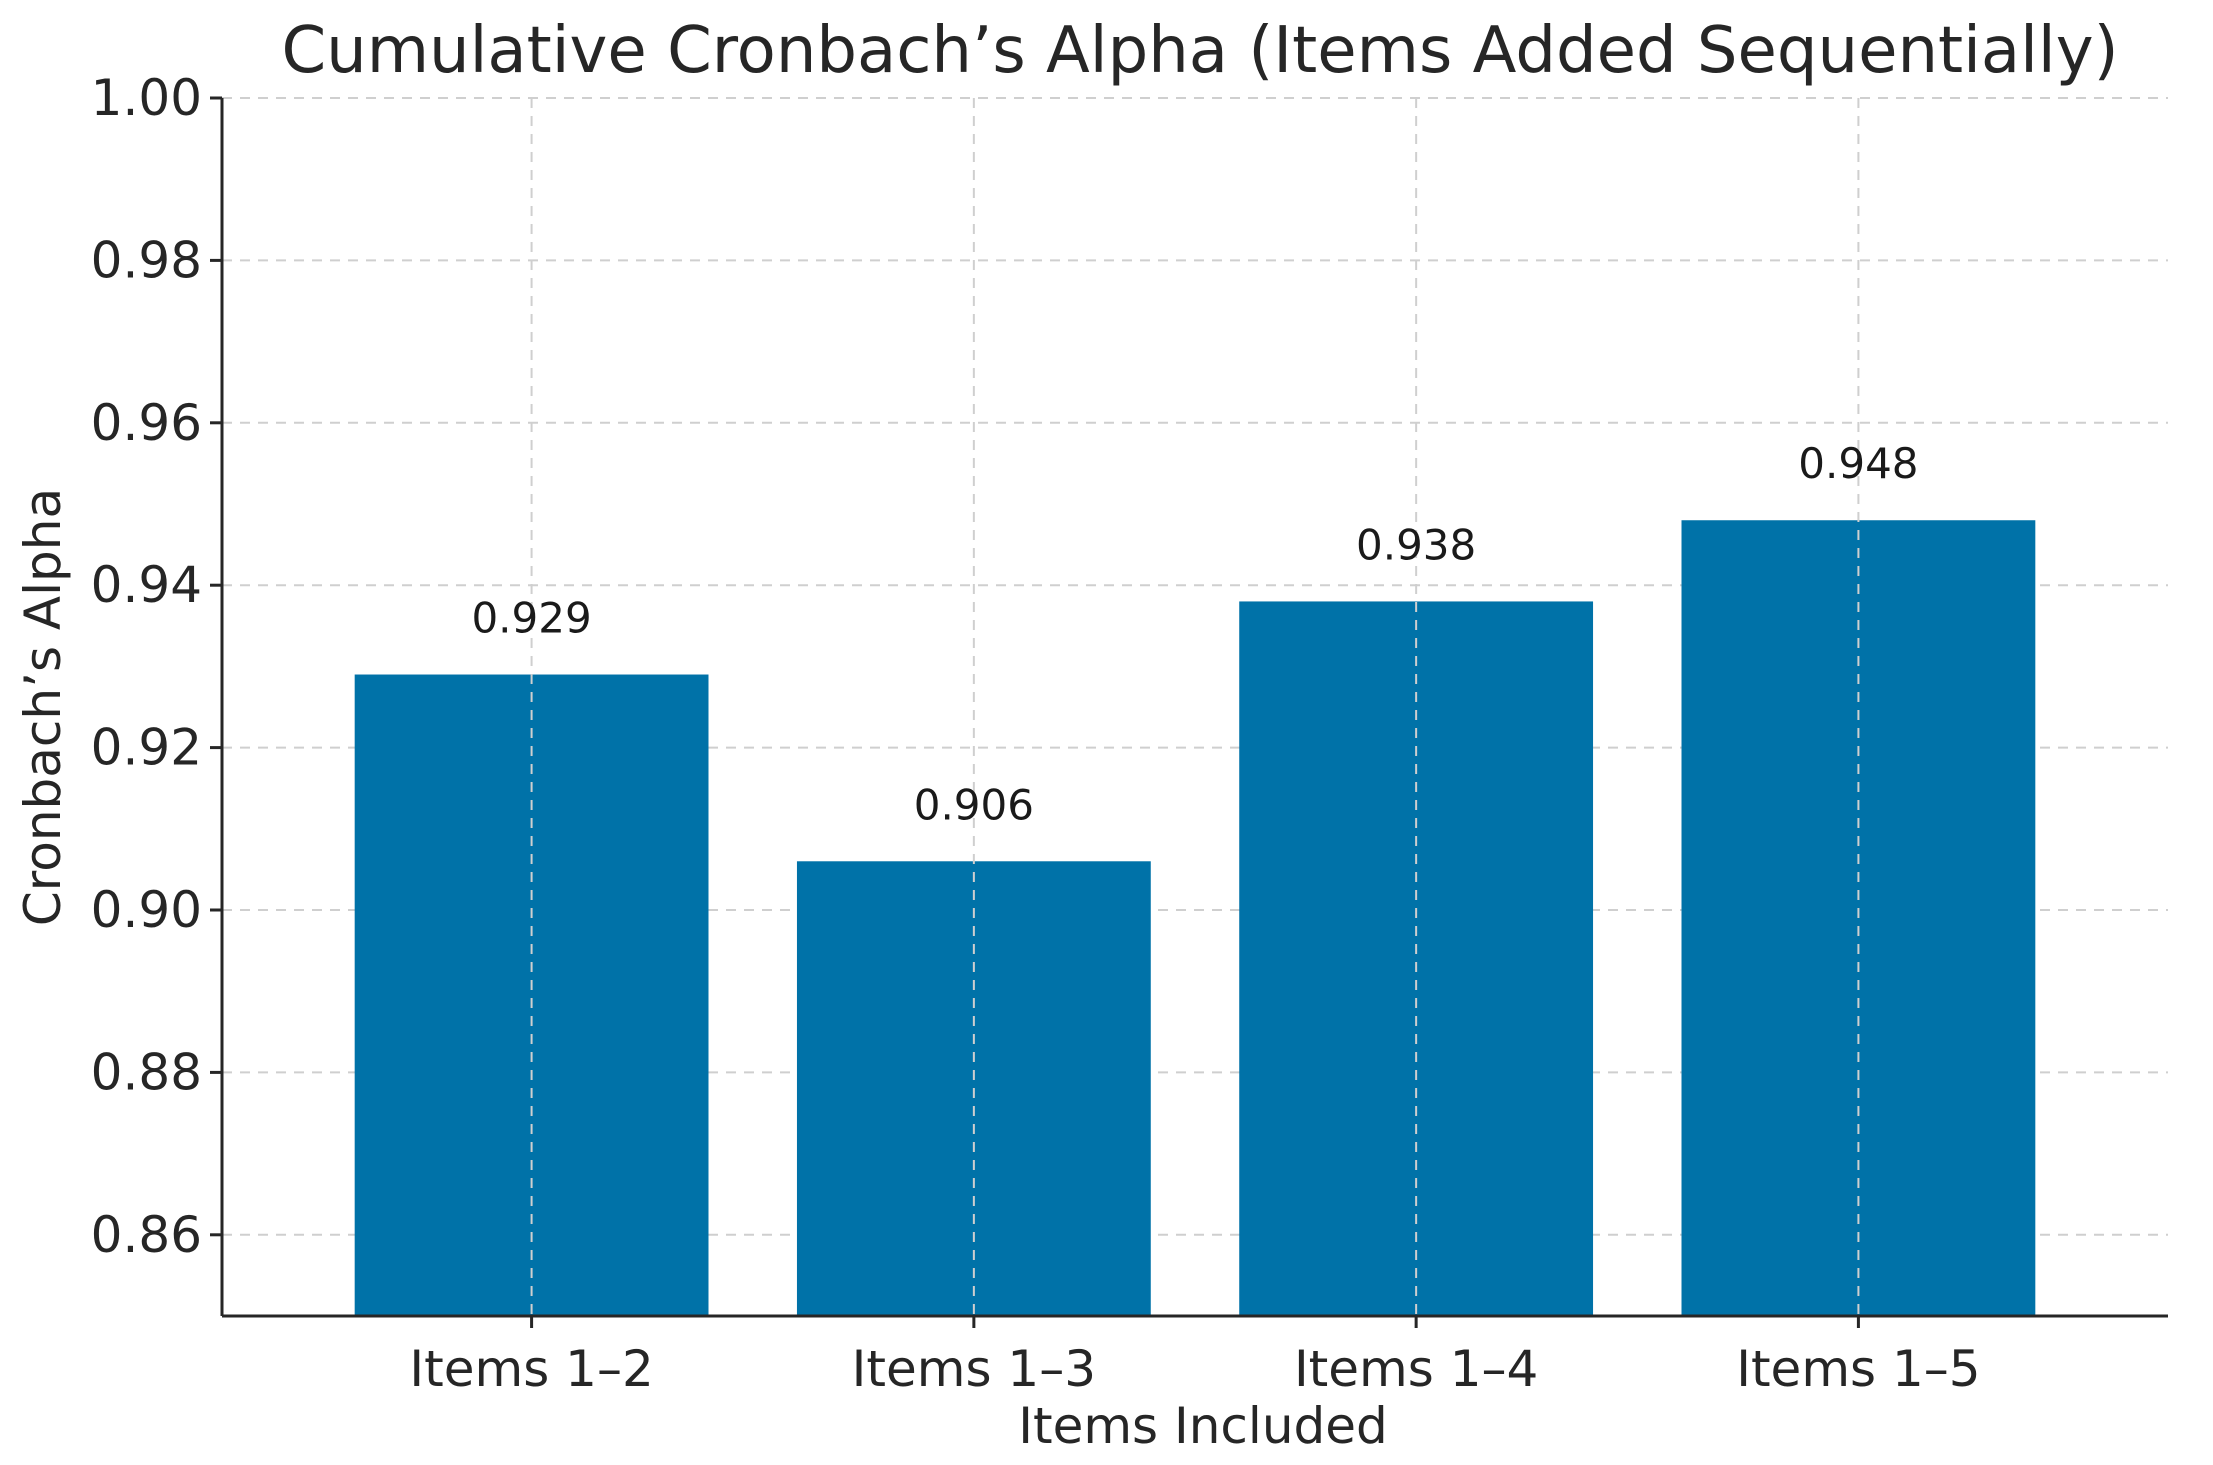 This screenshot has width=2213, height=1465. What do you see at coordinates (146, 98) in the screenshot?
I see `y-tick-label: 1.00` at bounding box center [146, 98].